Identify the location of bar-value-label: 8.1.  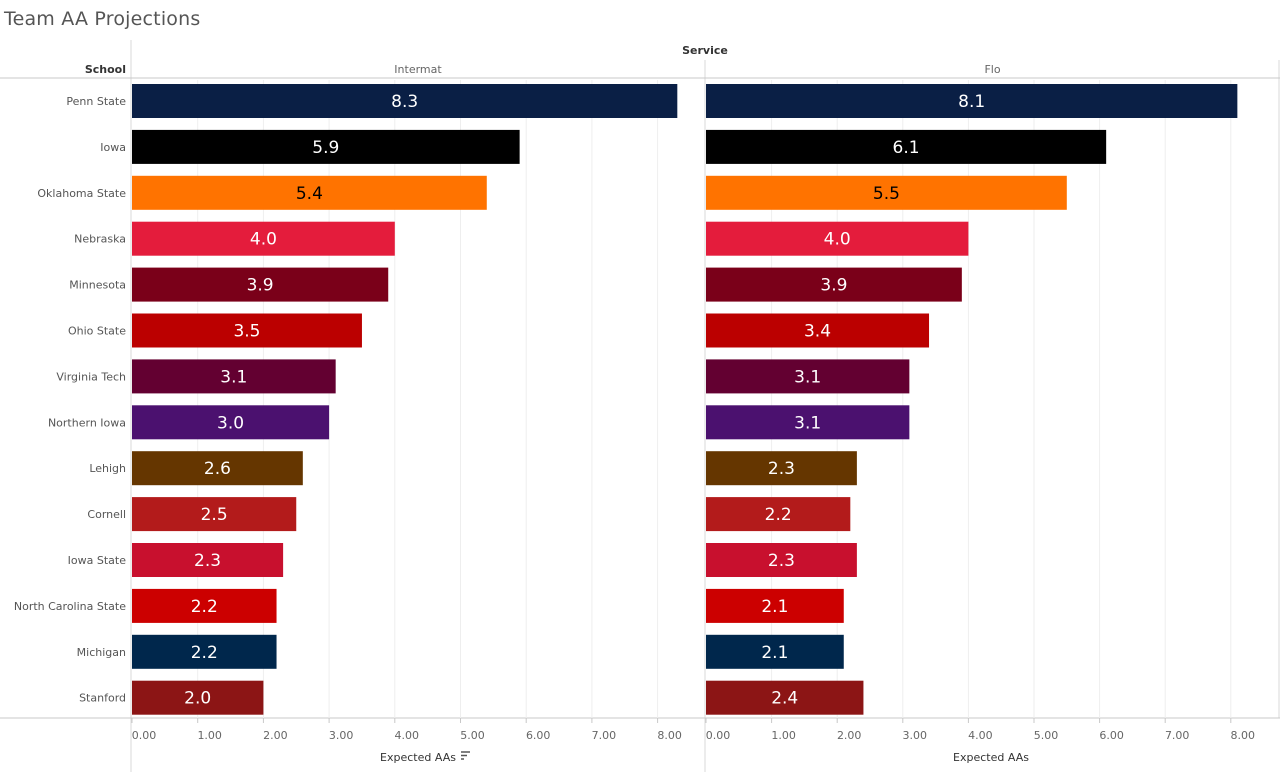
(971, 102).